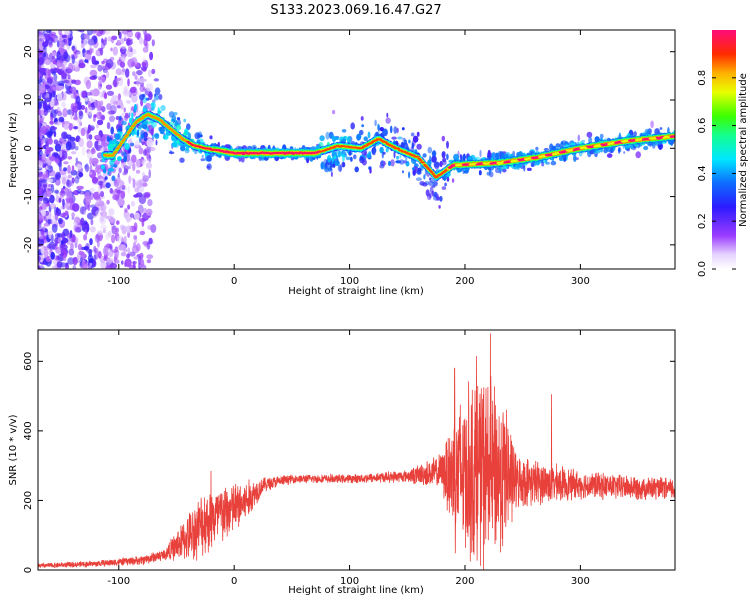 This screenshot has height=600, width=750. What do you see at coordinates (234, 581) in the screenshot?
I see `x-tick-label: 0` at bounding box center [234, 581].